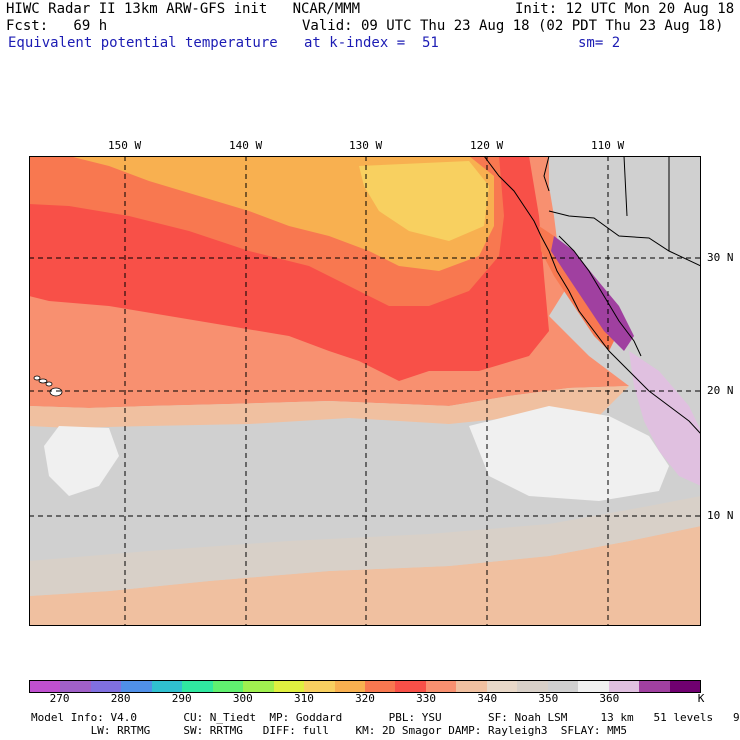  I want to click on model-title: HIWC Radar II 13km ARW-GFS init NCAR/MMM, so click(183, 9).